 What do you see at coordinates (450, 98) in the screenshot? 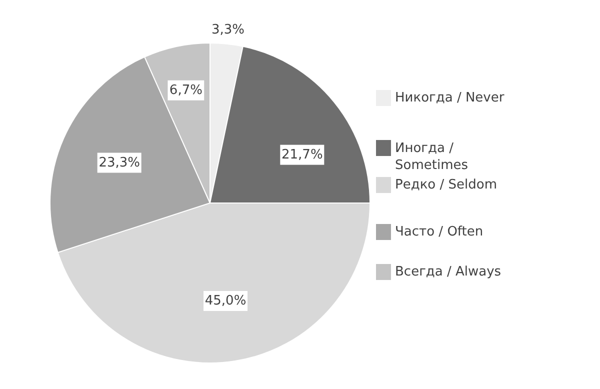
I see `legend-label: Никогда / Never` at bounding box center [450, 98].